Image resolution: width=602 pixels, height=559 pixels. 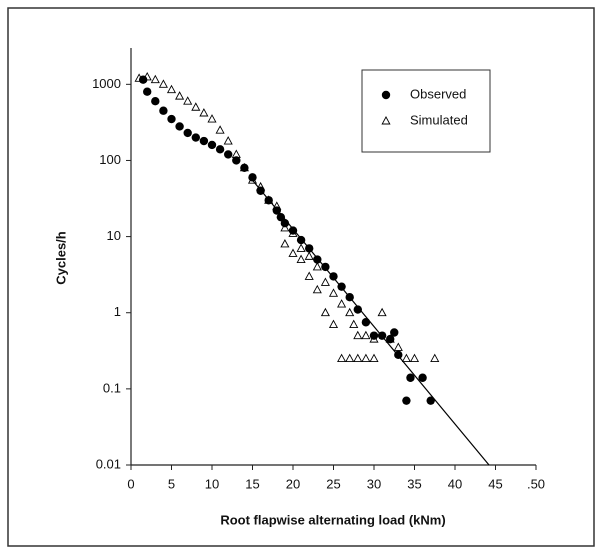 What do you see at coordinates (332, 519) in the screenshot?
I see `x-axis-label: Root flapwise alternating load (kNm)` at bounding box center [332, 519].